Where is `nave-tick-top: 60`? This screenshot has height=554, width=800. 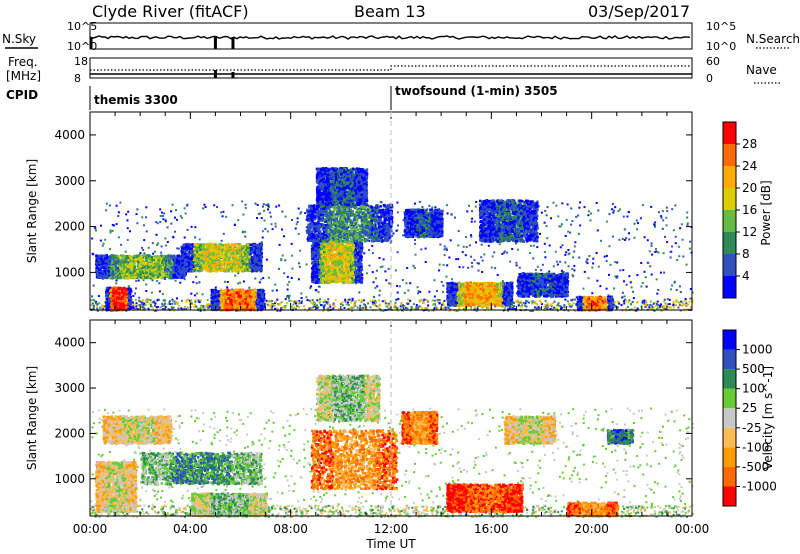
nave-tick-top: 60 is located at coordinates (713, 61).